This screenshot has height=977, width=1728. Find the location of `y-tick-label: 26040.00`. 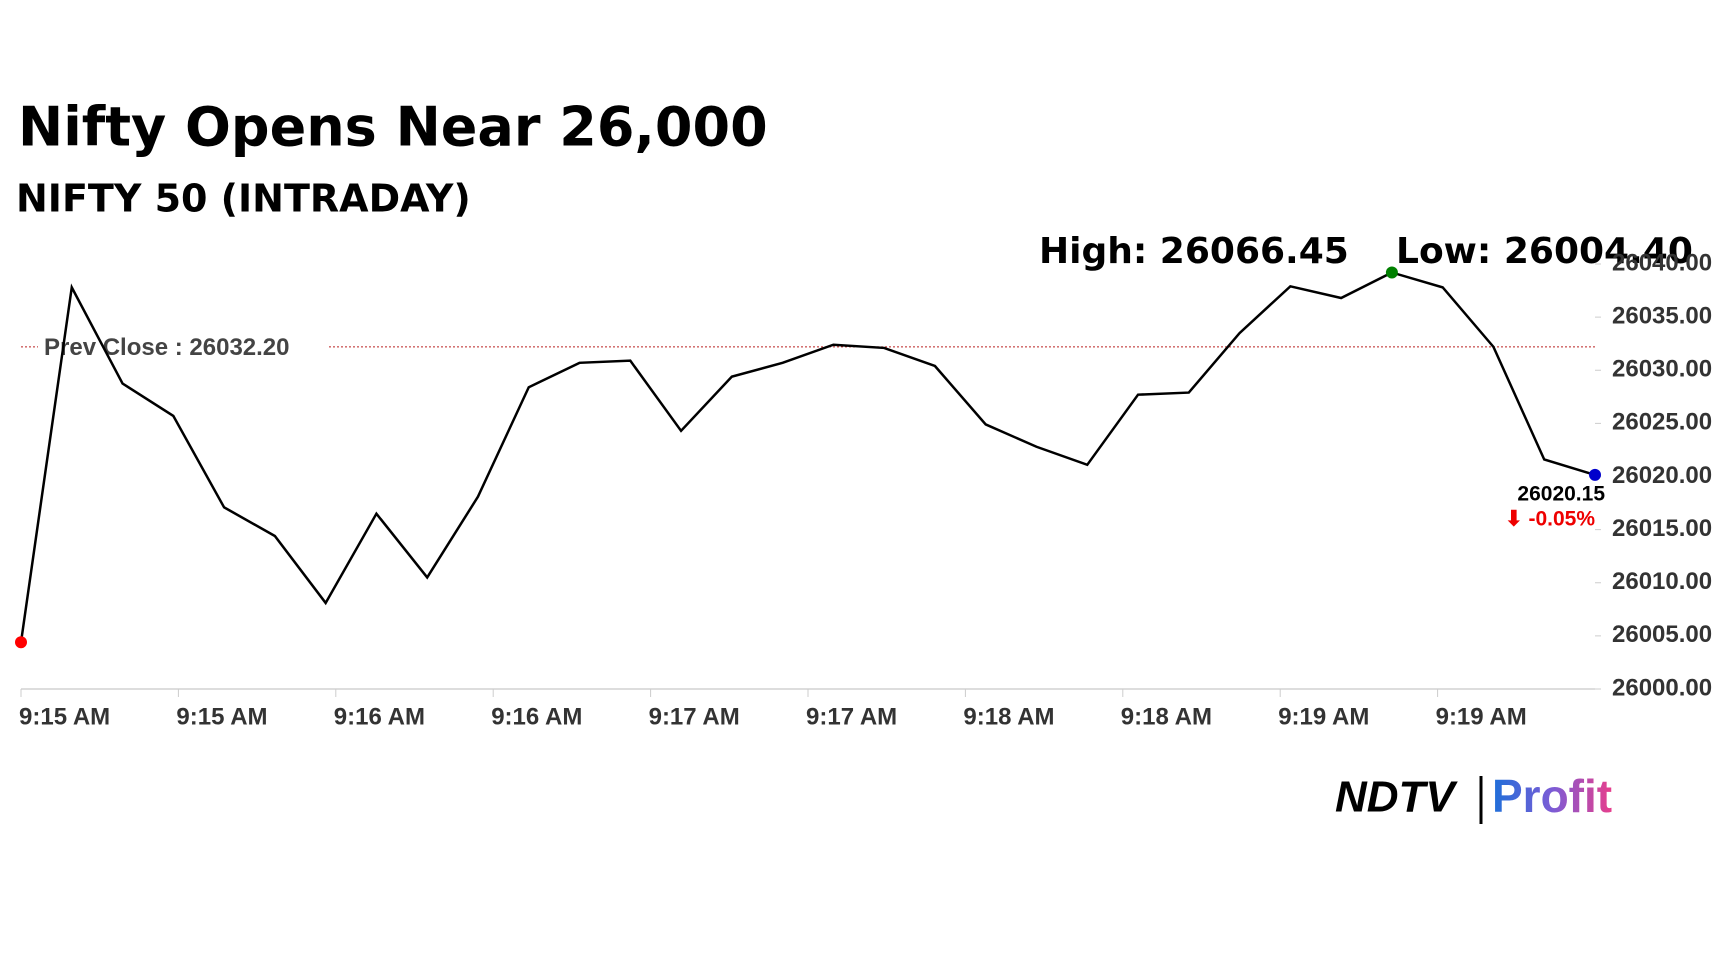

y-tick-label: 26040.00 is located at coordinates (1662, 262).